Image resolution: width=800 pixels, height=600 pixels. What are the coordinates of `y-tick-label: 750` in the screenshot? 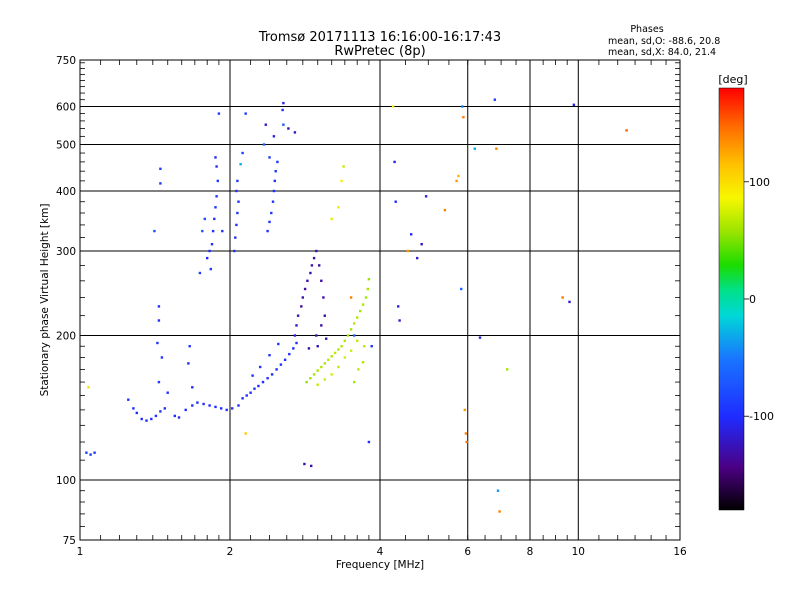 It's located at (66, 61).